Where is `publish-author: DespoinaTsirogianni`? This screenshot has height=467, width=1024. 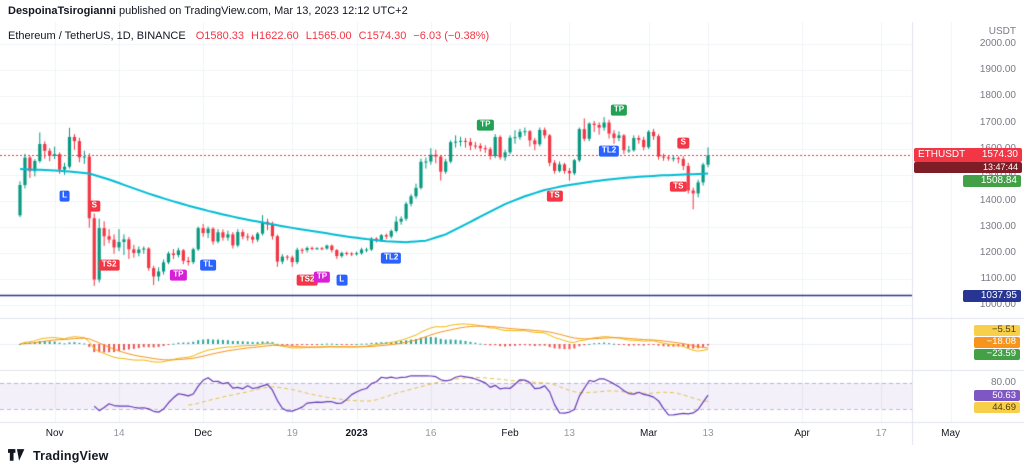
publish-author: DespoinaTsirogianni is located at coordinates (62, 11).